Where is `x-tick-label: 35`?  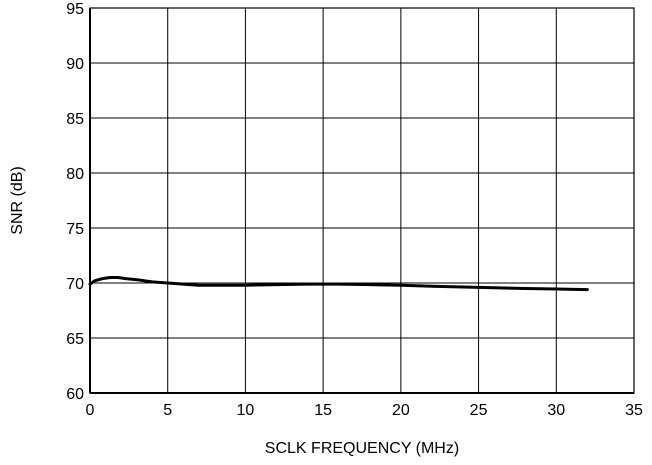 x-tick-label: 35 is located at coordinates (634, 410).